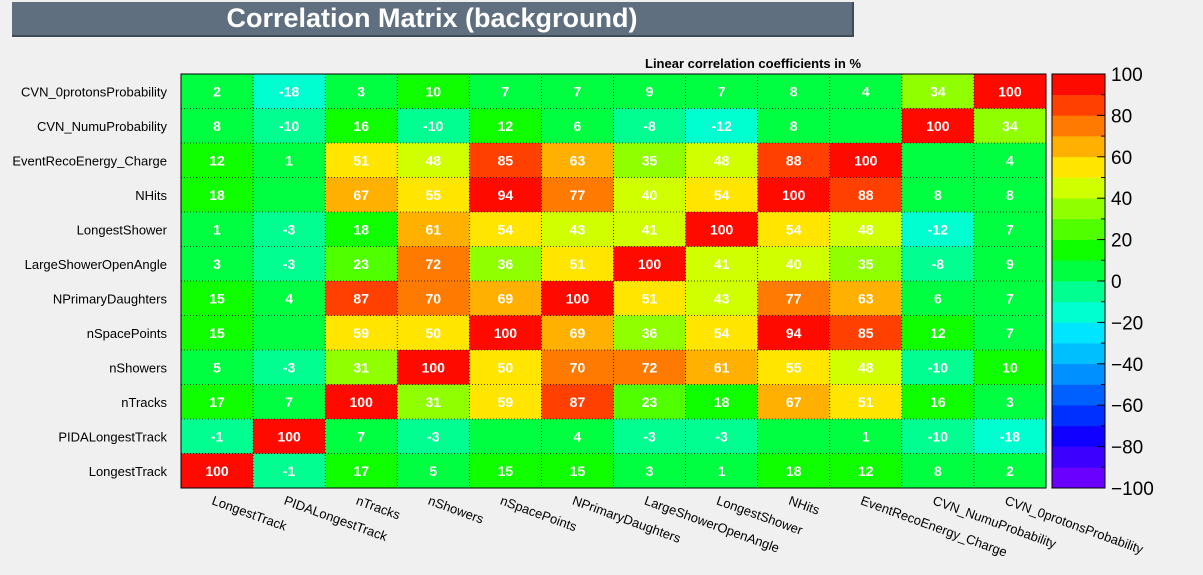 Image resolution: width=1203 pixels, height=575 pixels. What do you see at coordinates (1010, 367) in the screenshot?
I see `cell-value: 10` at bounding box center [1010, 367].